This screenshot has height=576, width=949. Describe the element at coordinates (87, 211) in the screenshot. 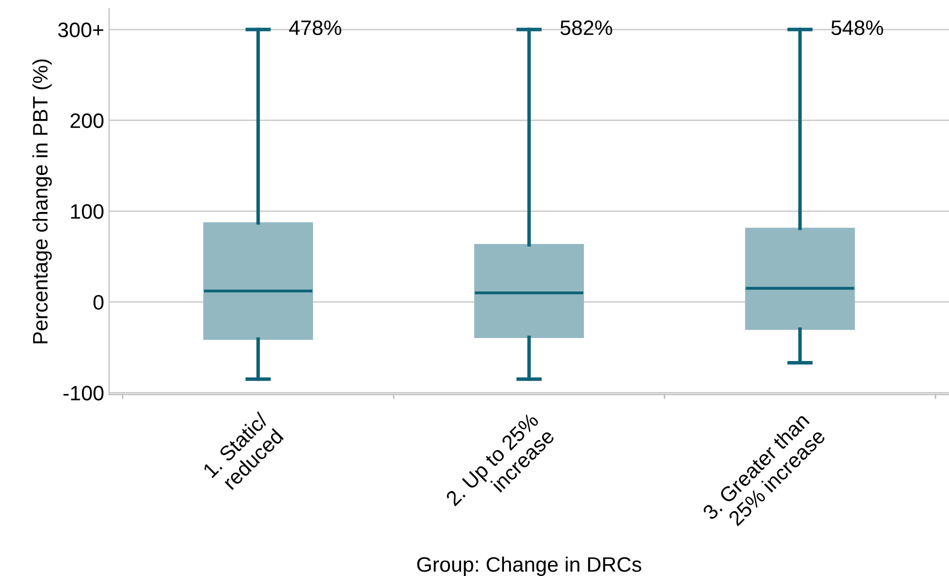

I see `y-tick-label: 100` at that location.